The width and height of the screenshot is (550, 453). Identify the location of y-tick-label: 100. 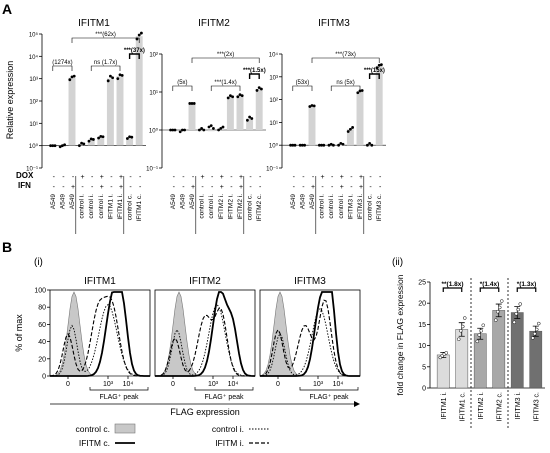
(40, 291).